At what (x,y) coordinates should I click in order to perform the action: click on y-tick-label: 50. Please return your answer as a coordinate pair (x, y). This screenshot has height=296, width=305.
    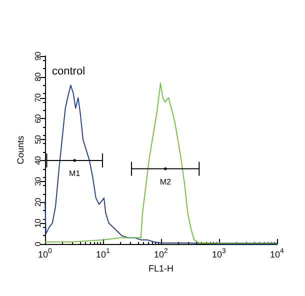
    Looking at the image, I should click on (38, 139).